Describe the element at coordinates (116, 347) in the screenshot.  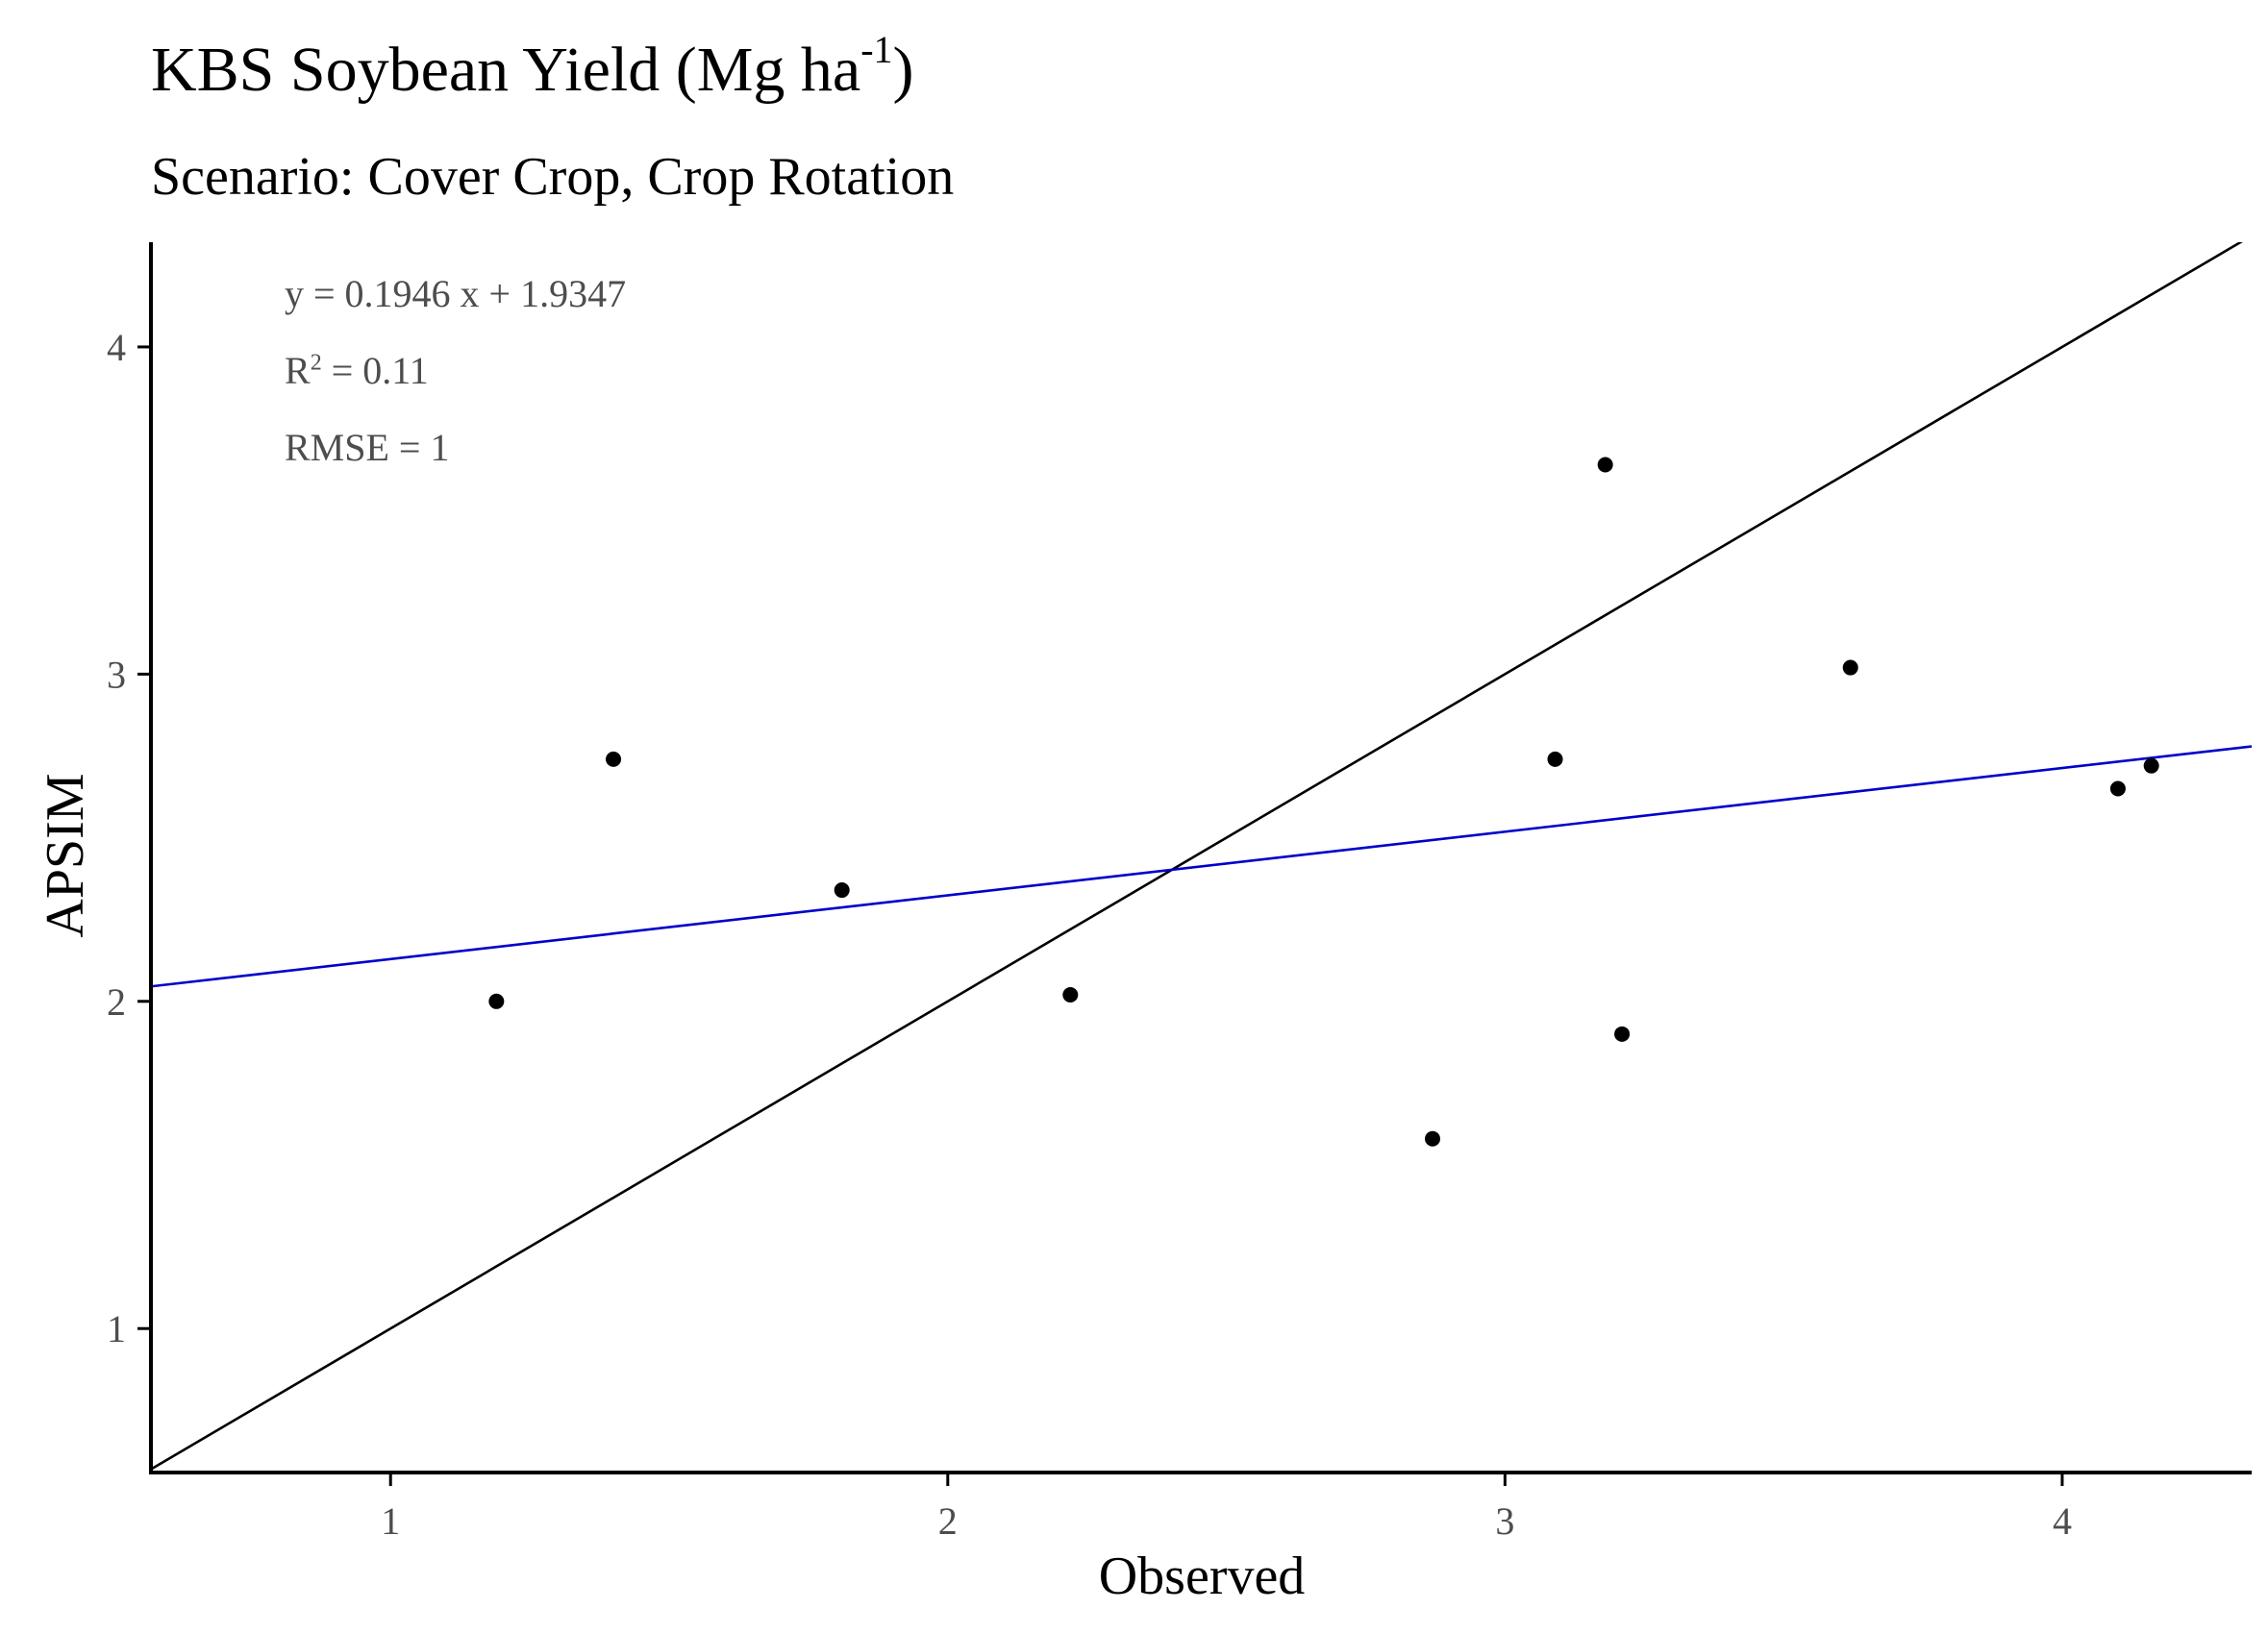
I see `y-tick-label: 4` at that location.